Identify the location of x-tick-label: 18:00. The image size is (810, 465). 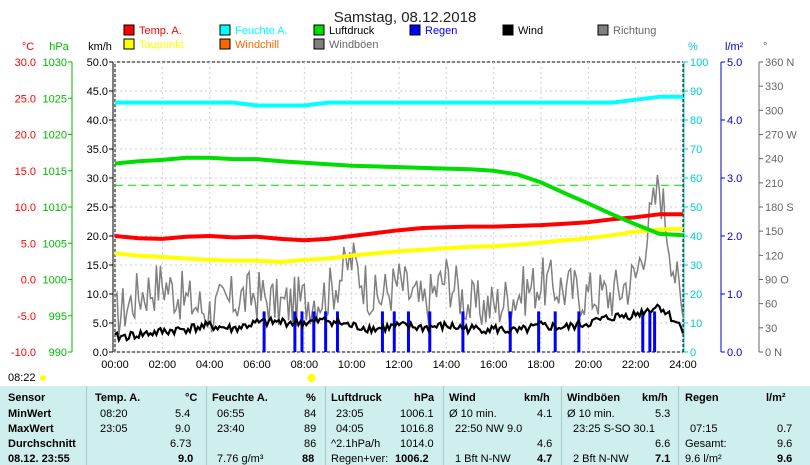
(541, 365).